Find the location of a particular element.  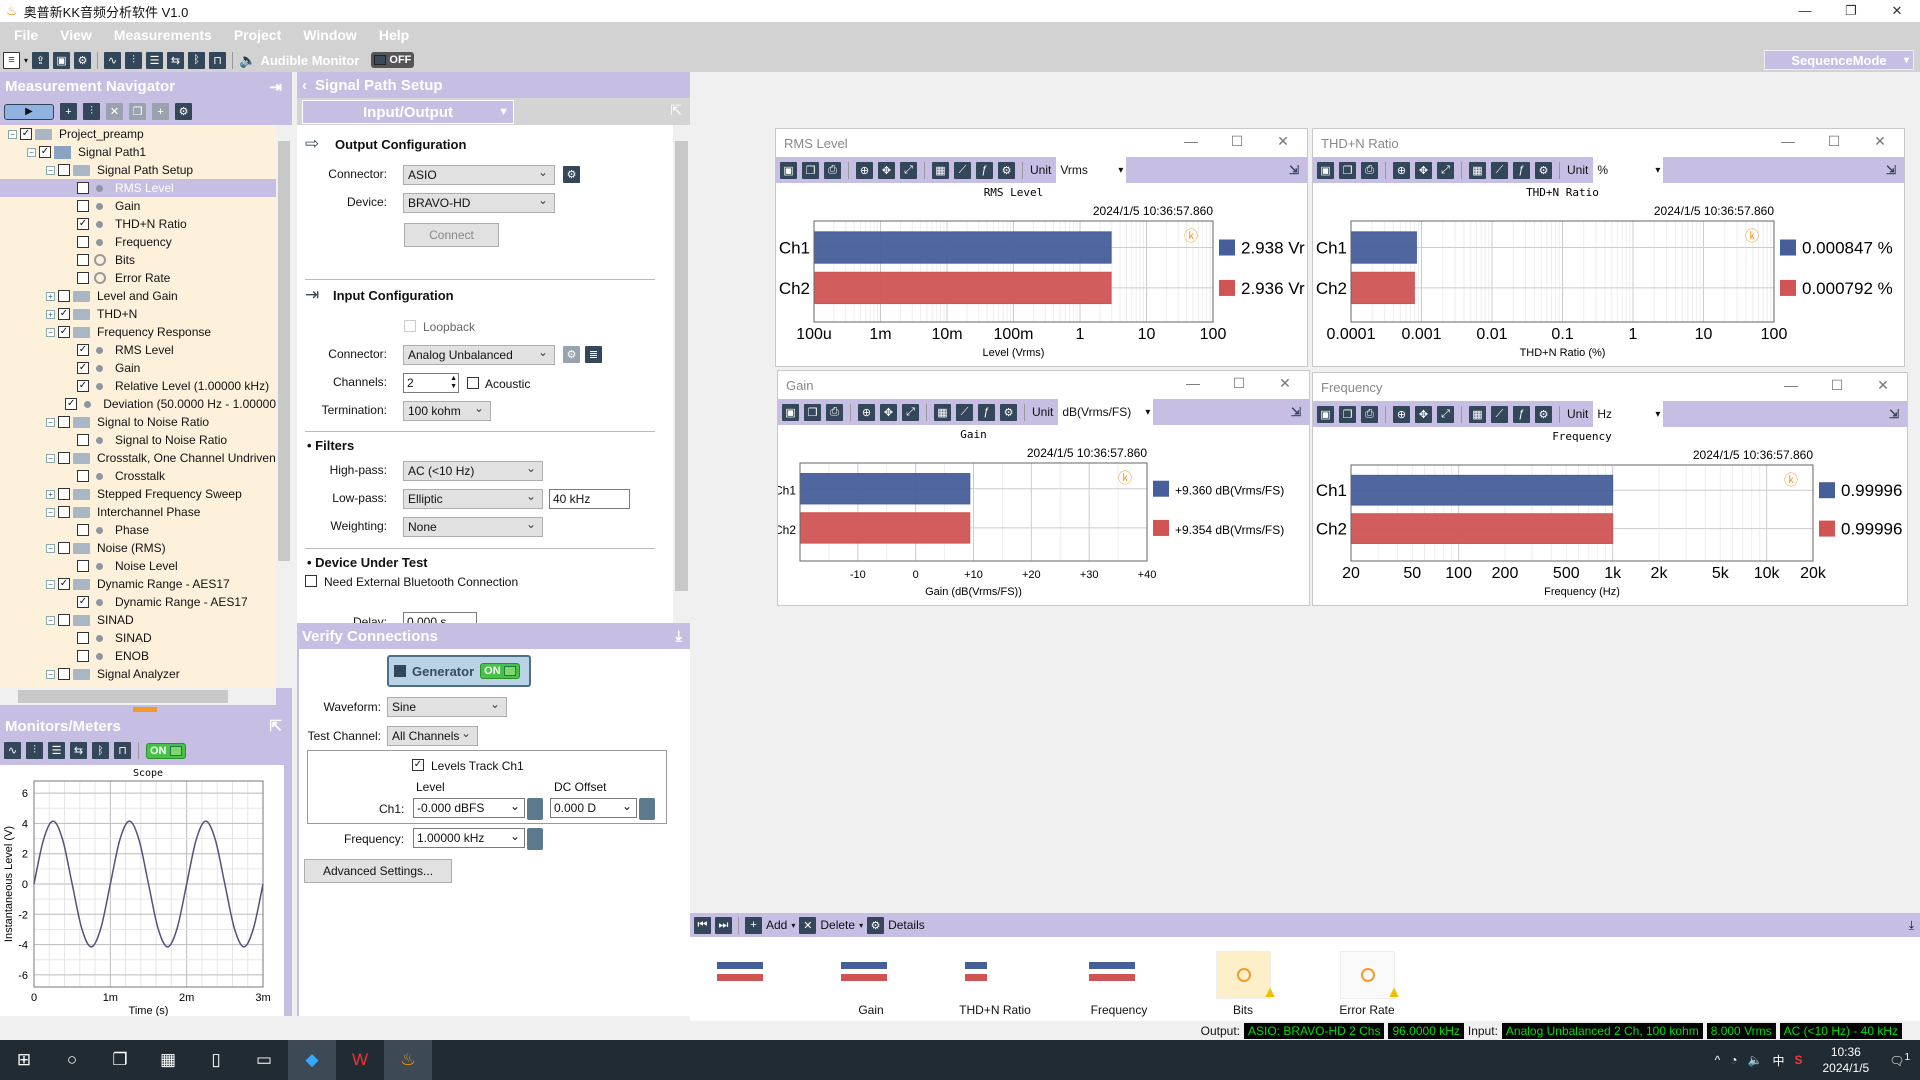

details-button: Details is located at coordinates (906, 925).